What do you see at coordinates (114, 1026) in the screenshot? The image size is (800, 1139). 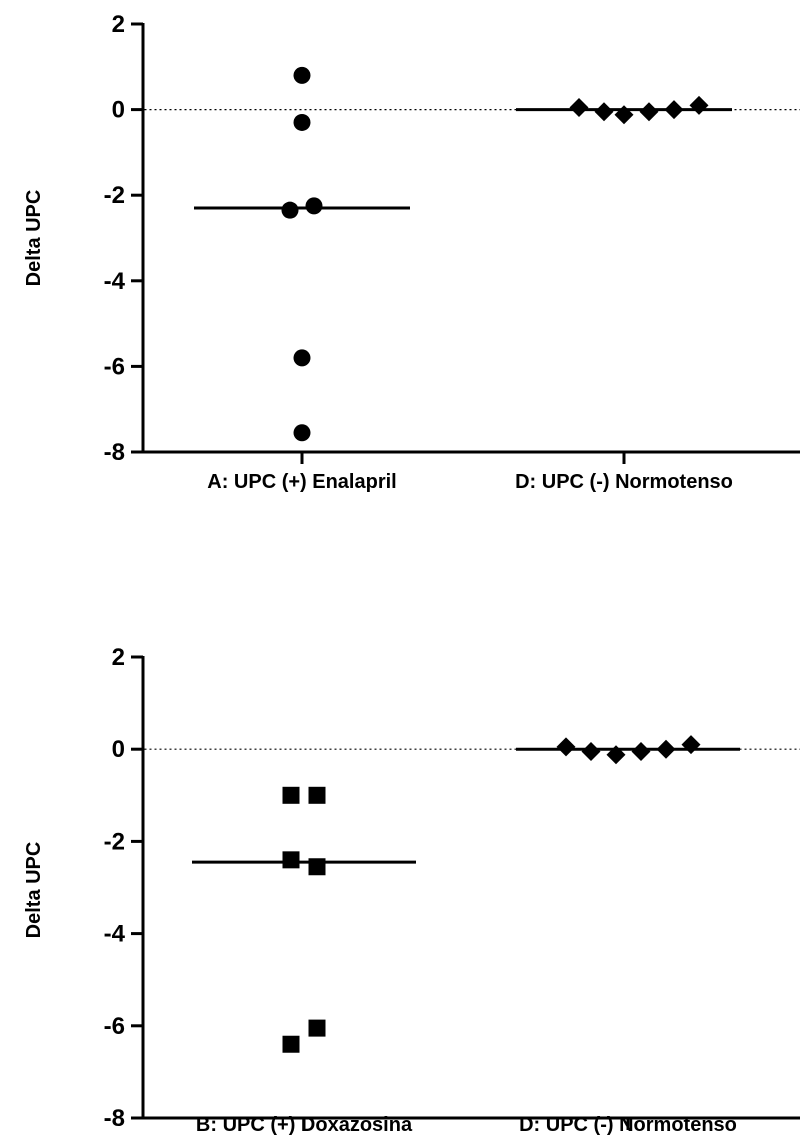 I see `bottom-y-tick-label: -6` at bounding box center [114, 1026].